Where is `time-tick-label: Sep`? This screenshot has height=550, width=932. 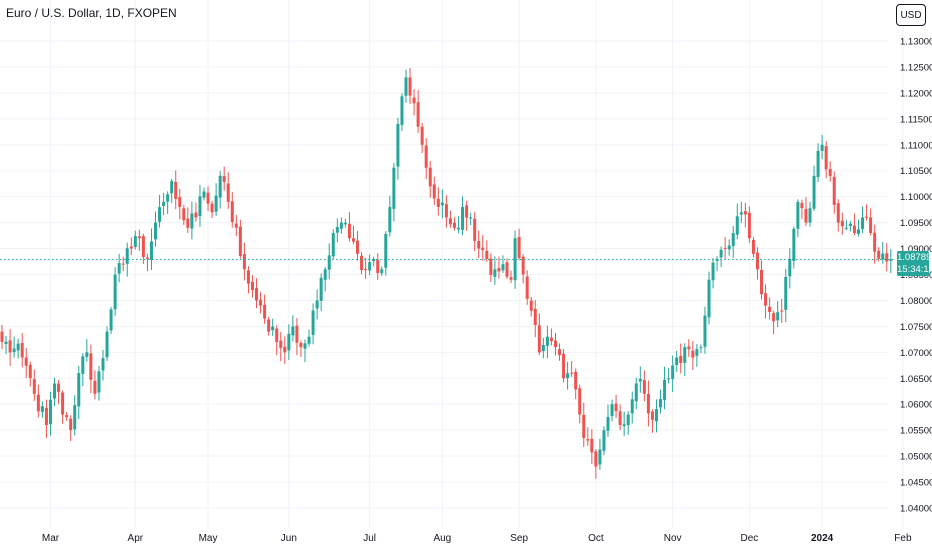 time-tick-label: Sep is located at coordinates (519, 538).